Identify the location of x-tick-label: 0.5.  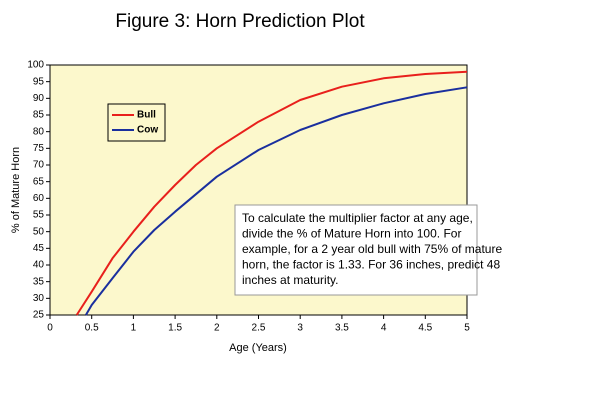
(92, 328).